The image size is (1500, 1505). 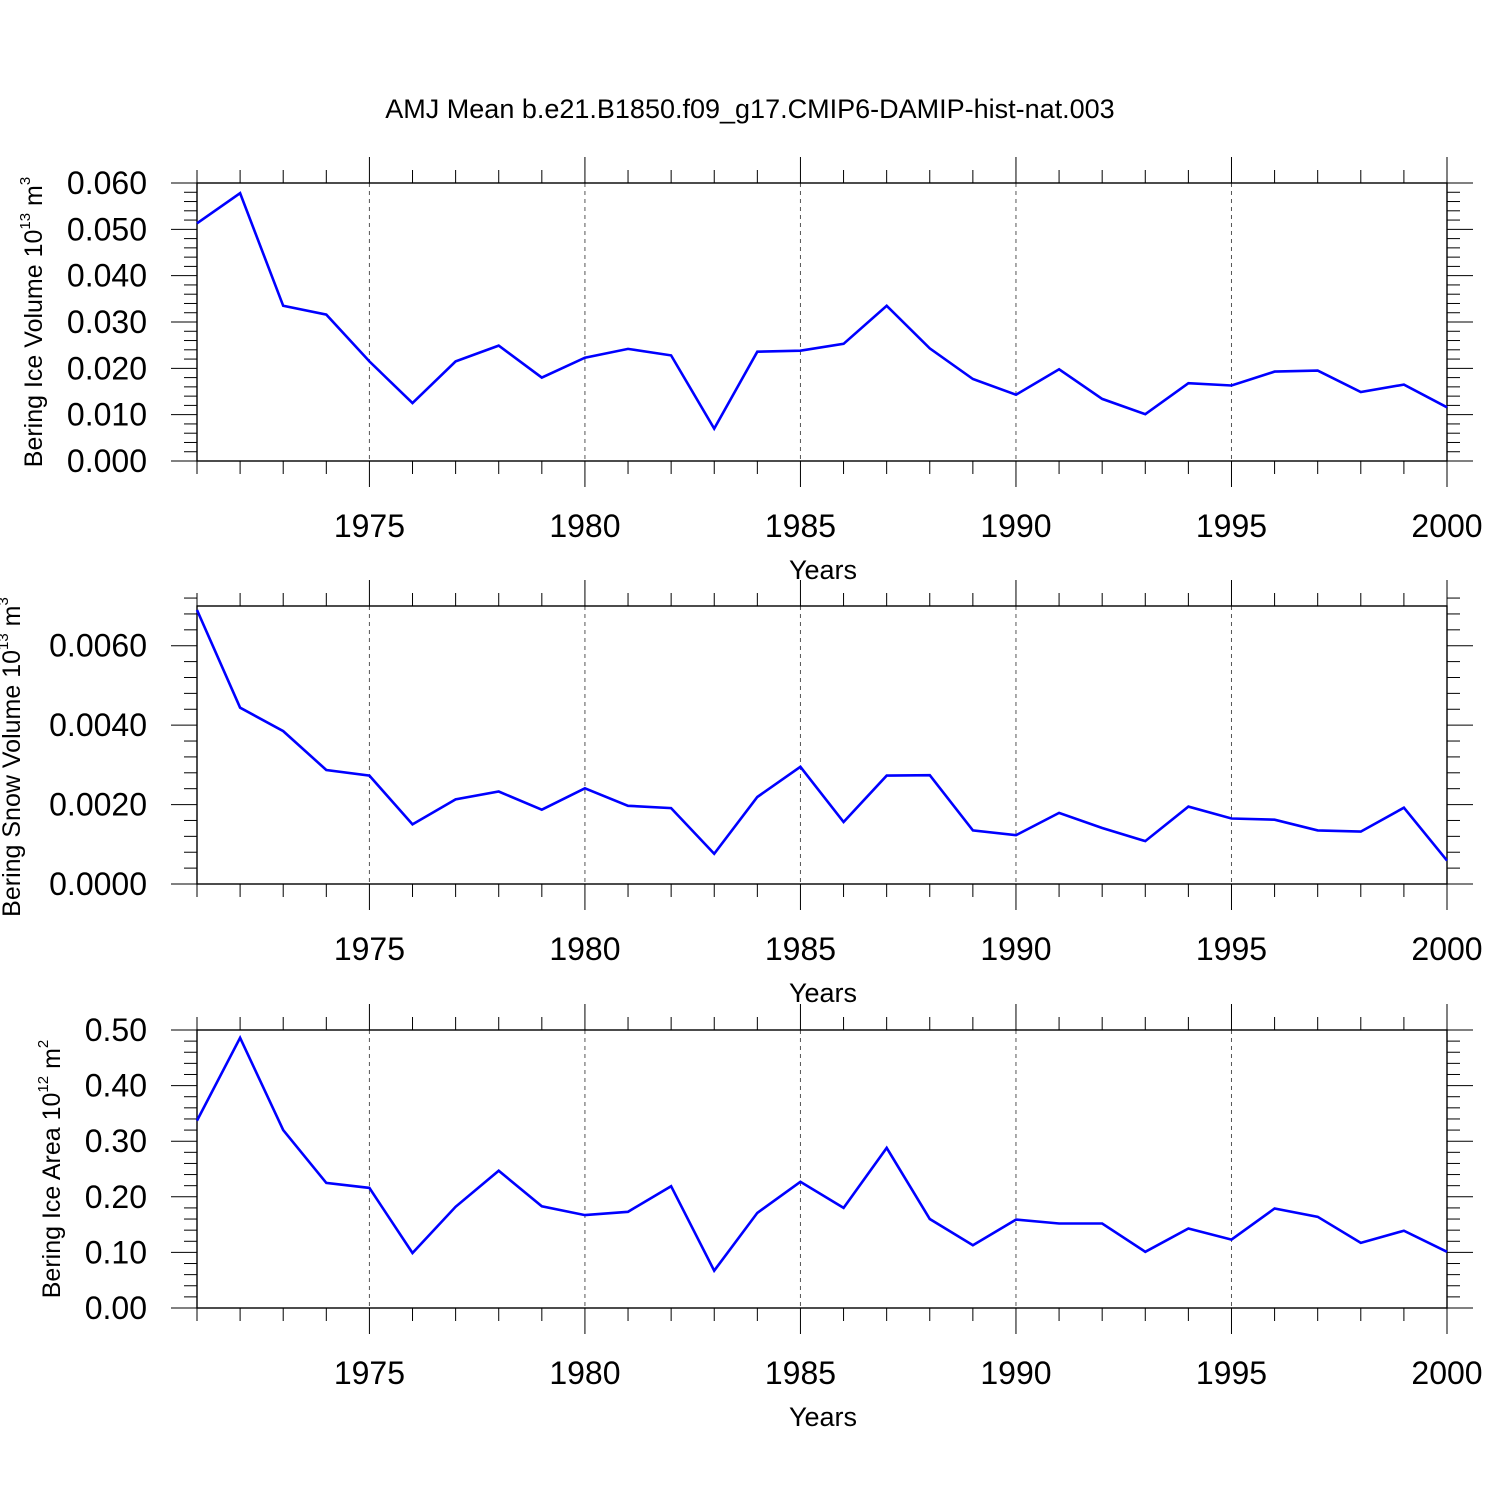 I want to click on y-tick-label: 0.000, so click(x=107, y=461).